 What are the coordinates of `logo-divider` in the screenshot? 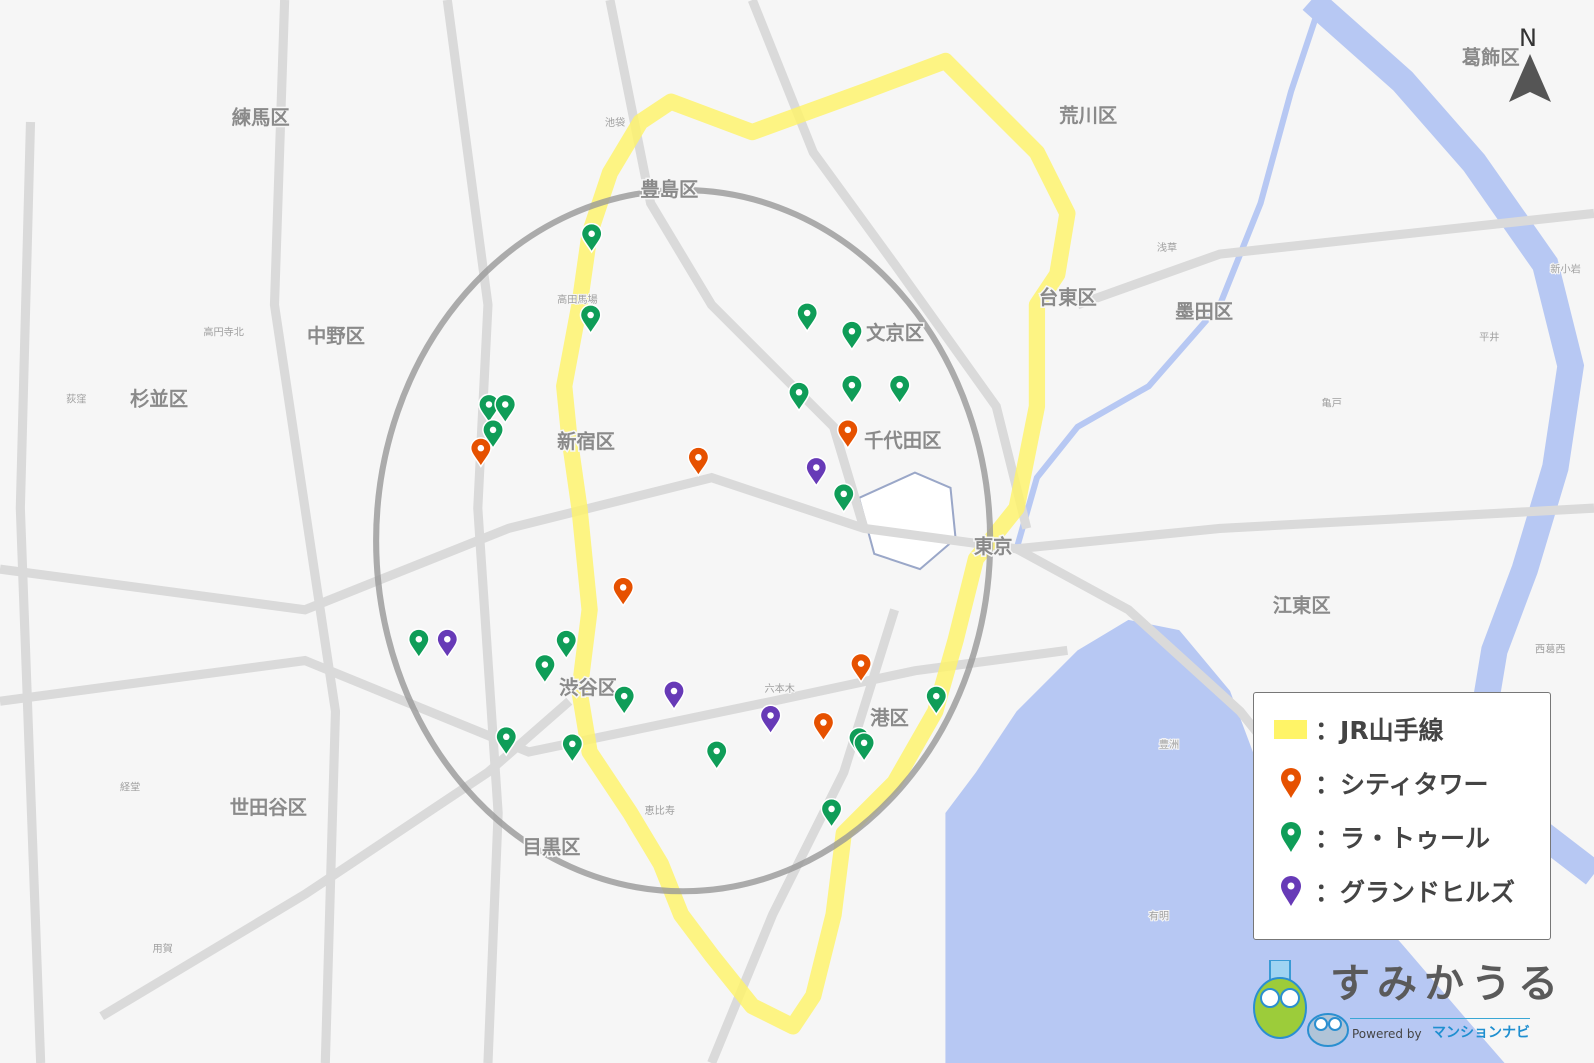 It's located at (1440, 1018).